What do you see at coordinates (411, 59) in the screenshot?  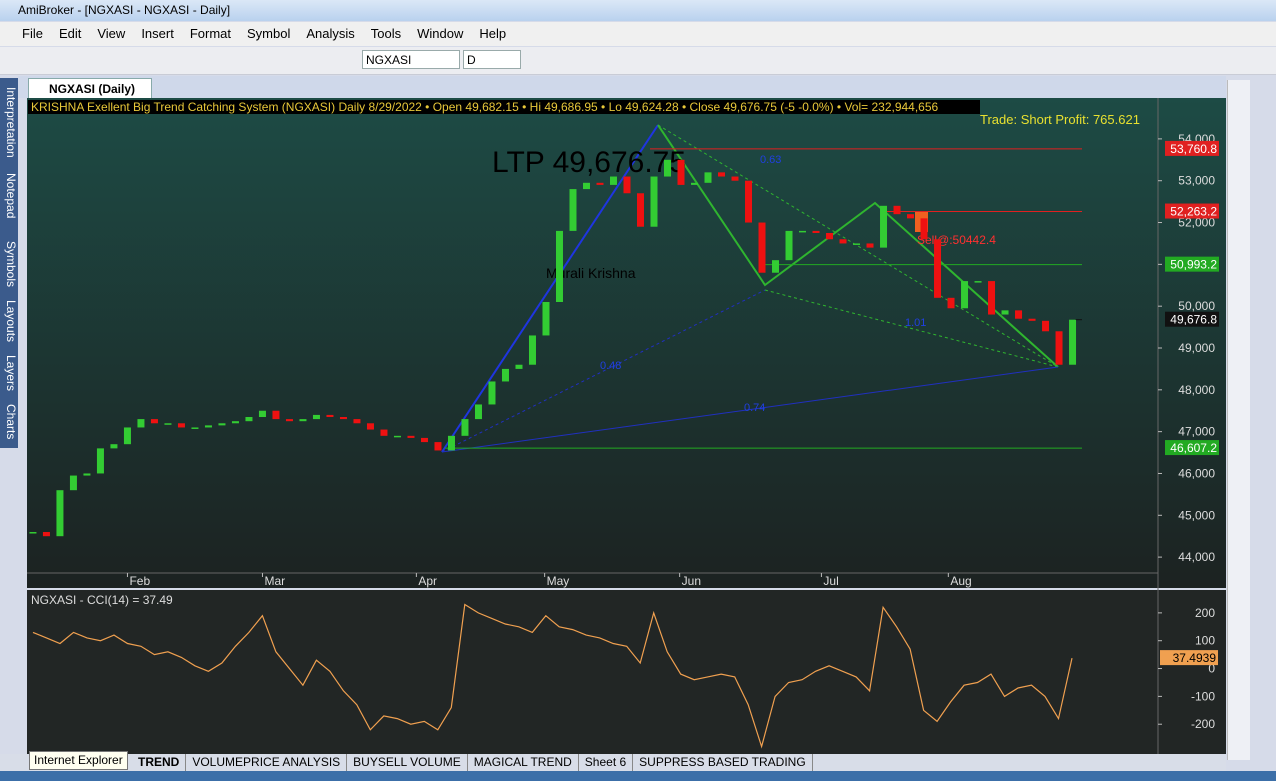 I see `symbol-combo: NGXASI` at bounding box center [411, 59].